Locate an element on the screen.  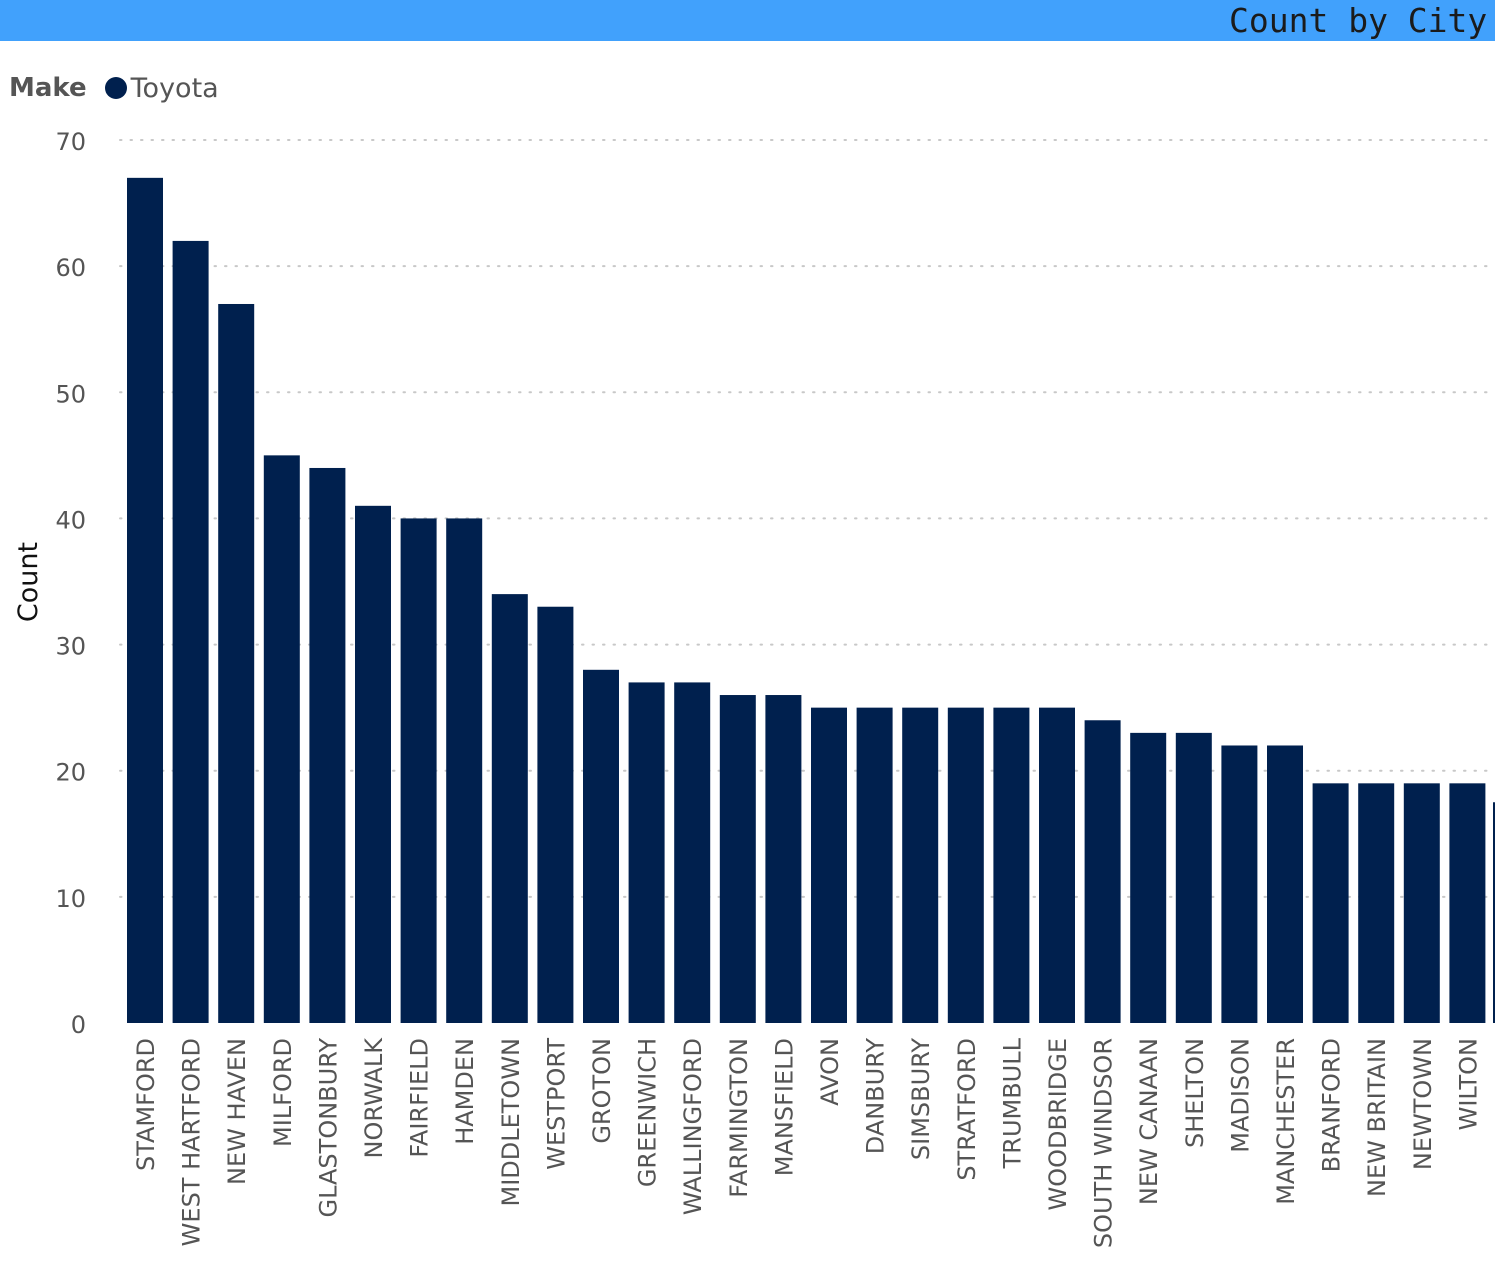
y-tick-label: 30 is located at coordinates (70, 647).